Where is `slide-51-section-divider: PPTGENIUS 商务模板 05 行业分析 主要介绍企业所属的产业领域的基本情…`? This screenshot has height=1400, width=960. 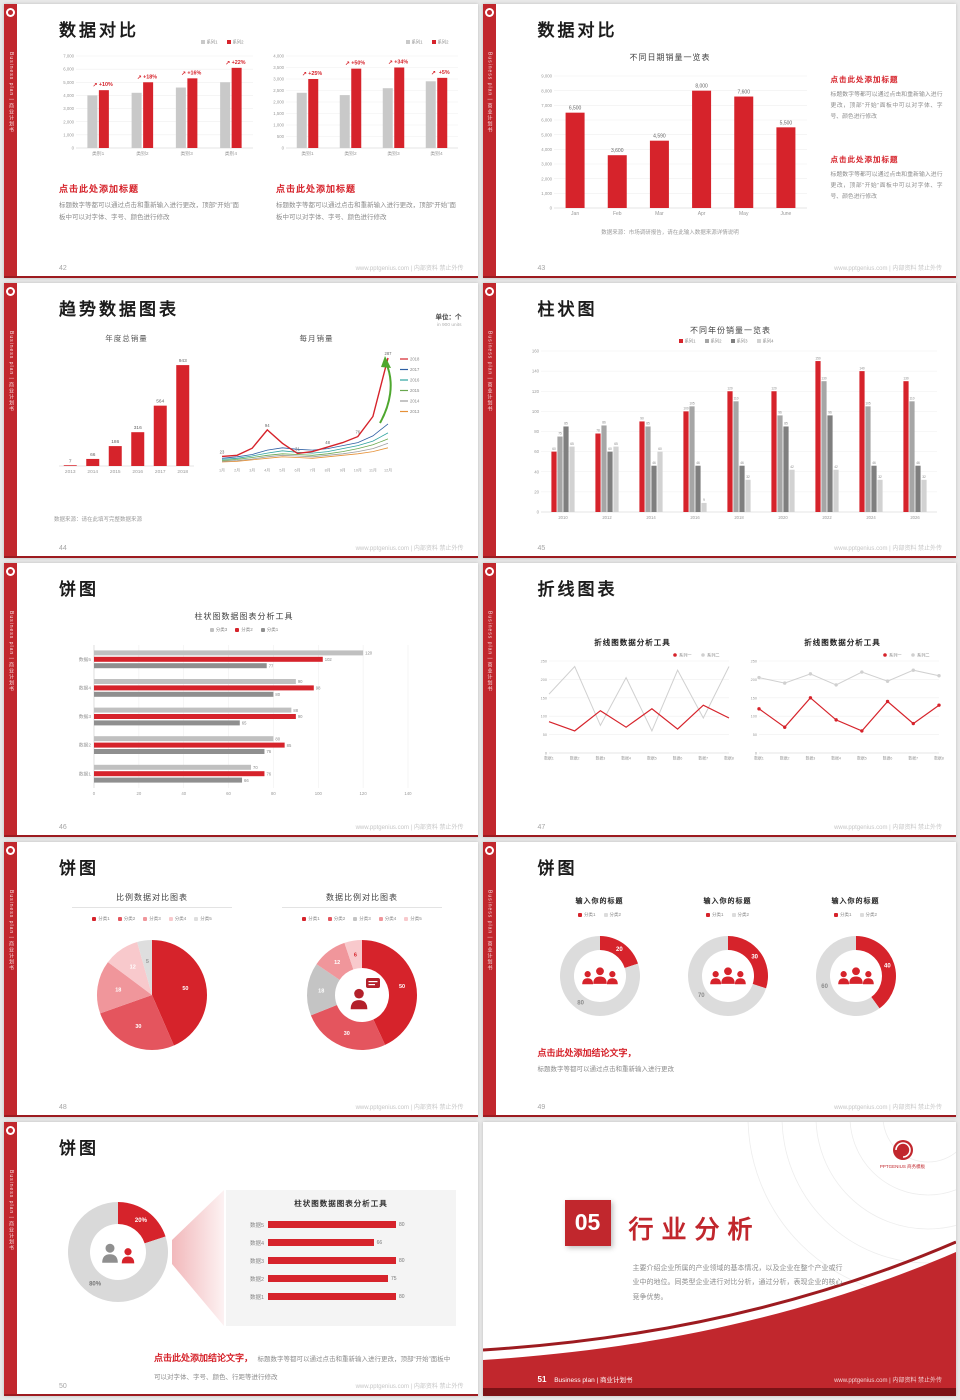 slide-51-section-divider: PPTGENIUS 商务模板 05 行业分析 主要介绍企业所属的产业领域的基本情… is located at coordinates (719, 1258).